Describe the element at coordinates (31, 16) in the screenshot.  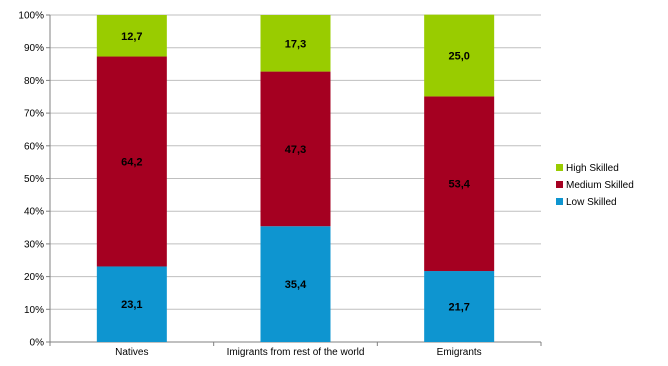
I see `y-tick-label: 100%` at that location.